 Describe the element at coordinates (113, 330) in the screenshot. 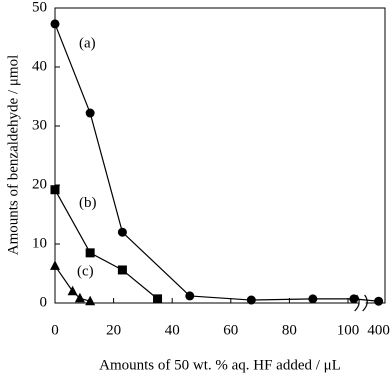

I see `x-tick-label: 20` at that location.